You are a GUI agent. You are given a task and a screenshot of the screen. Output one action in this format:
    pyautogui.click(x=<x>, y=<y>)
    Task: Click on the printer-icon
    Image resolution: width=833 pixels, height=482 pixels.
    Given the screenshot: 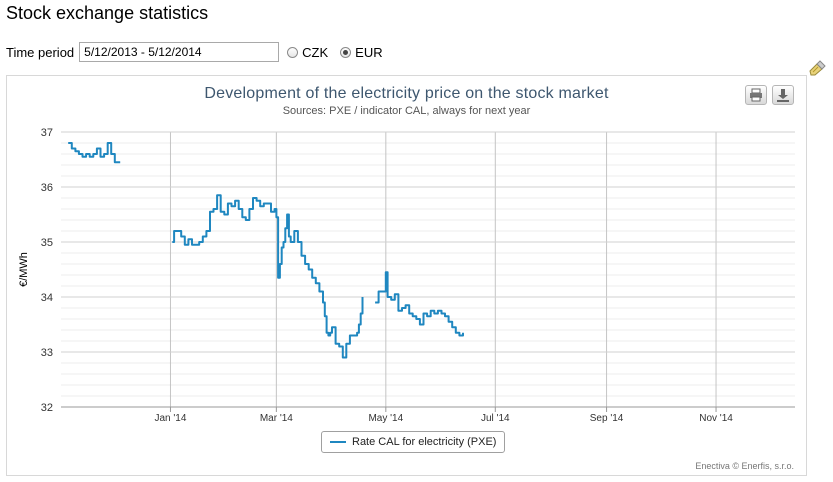 What is the action you would take?
    pyautogui.click(x=756, y=95)
    